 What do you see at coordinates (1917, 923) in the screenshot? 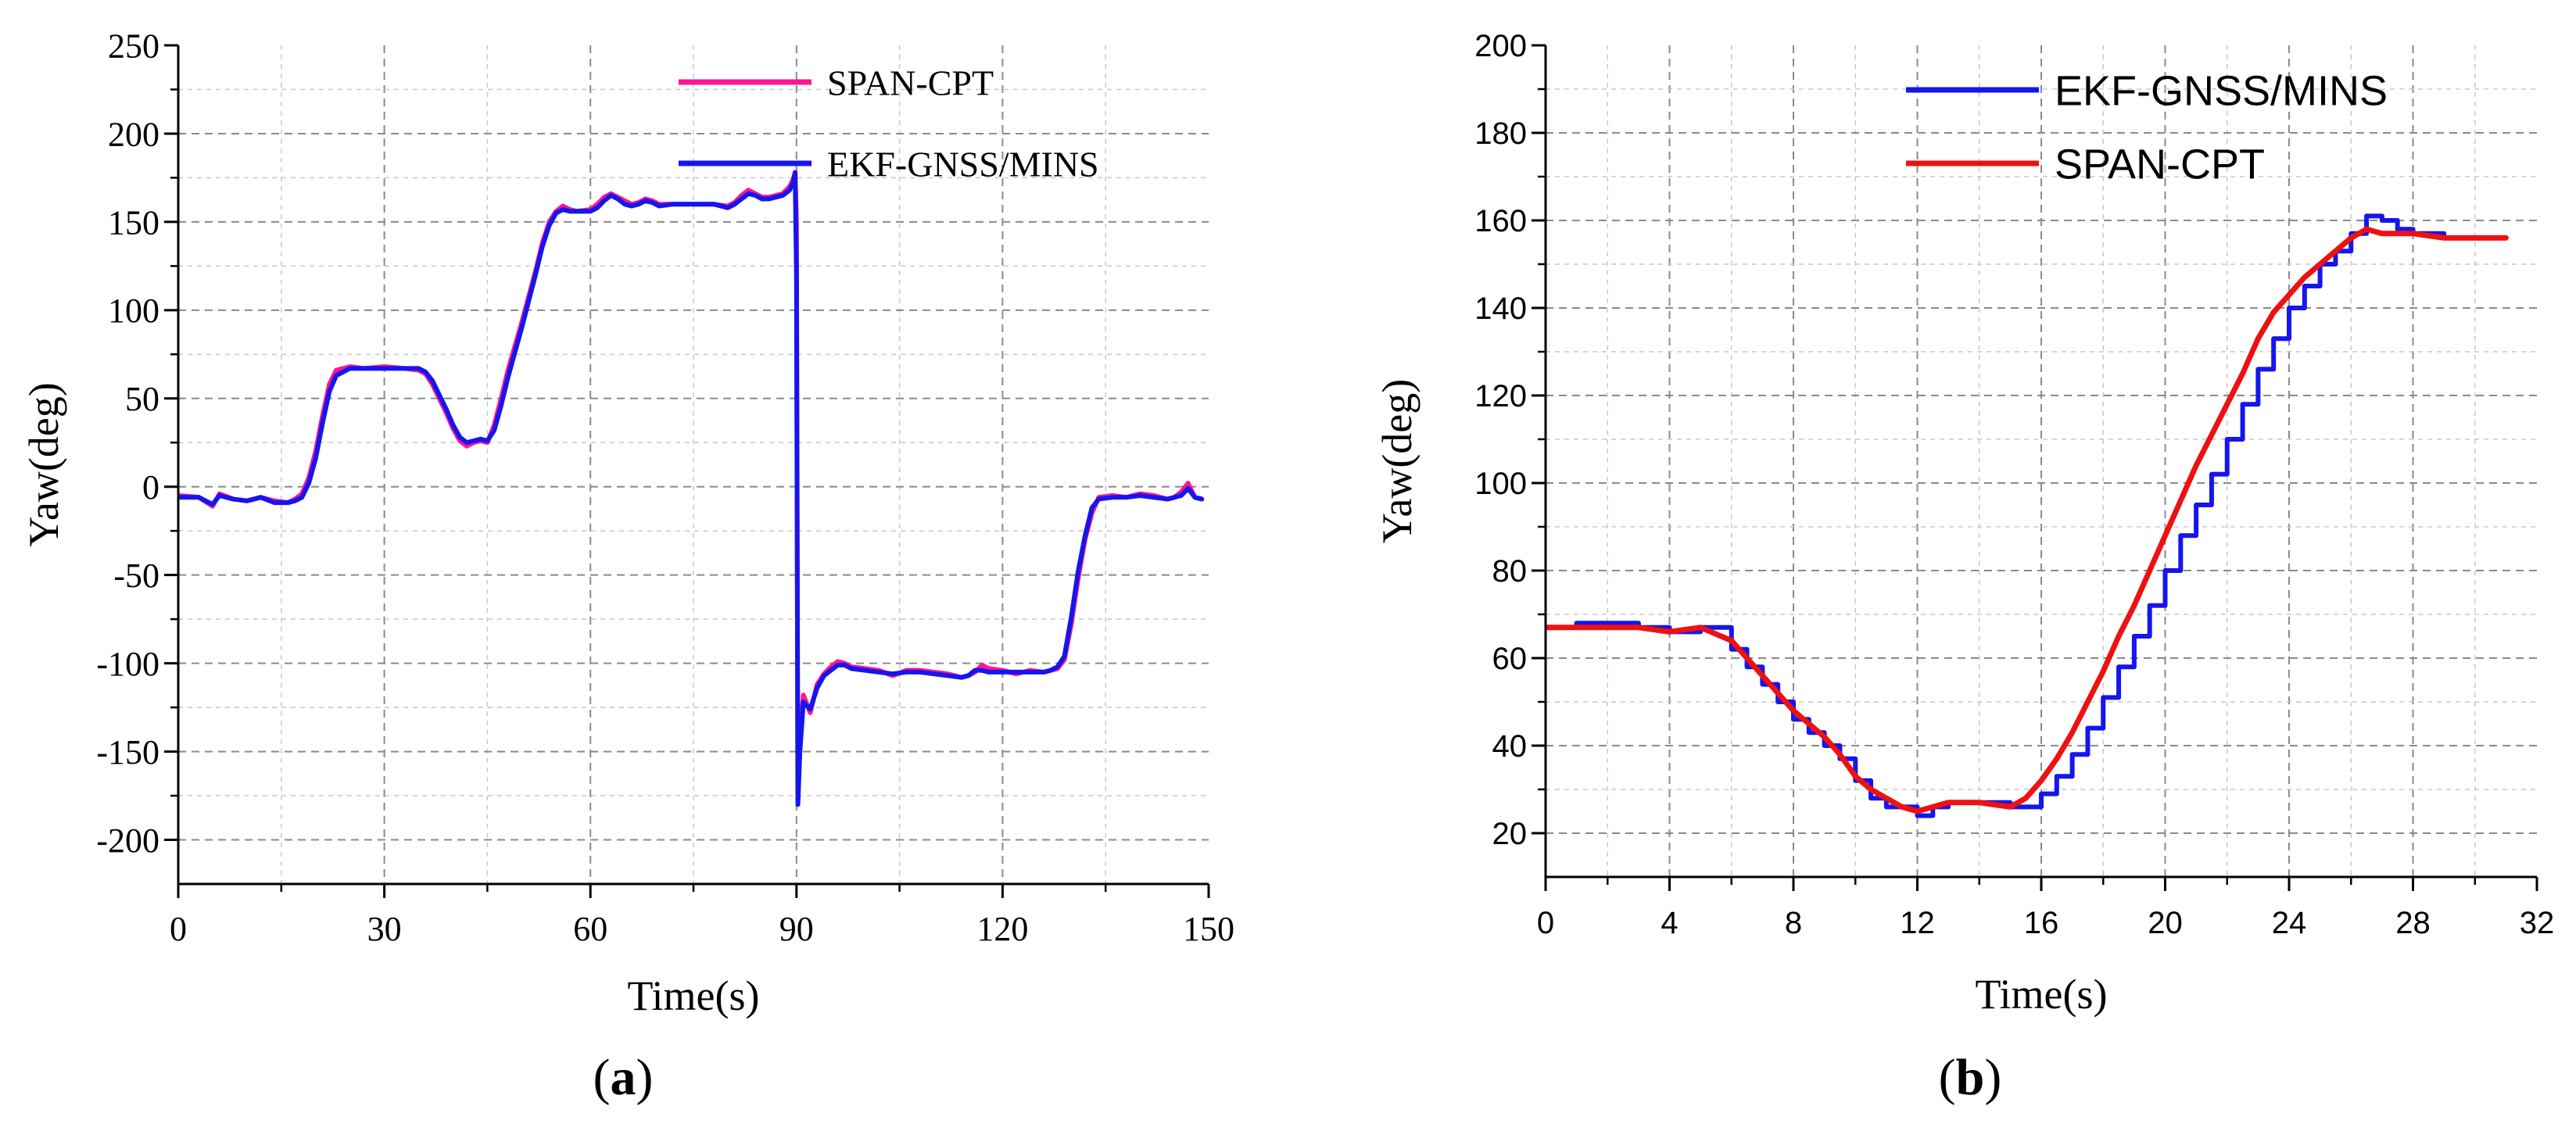
I see `x-tick-label: 12` at bounding box center [1917, 923].